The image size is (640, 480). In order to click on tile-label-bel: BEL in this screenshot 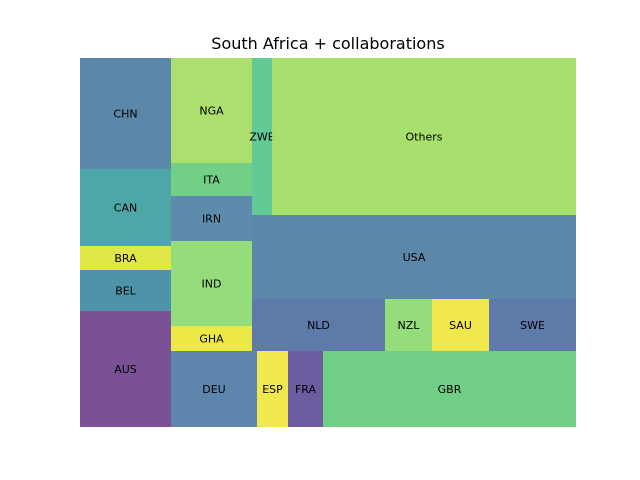, I will do `click(125, 291)`.